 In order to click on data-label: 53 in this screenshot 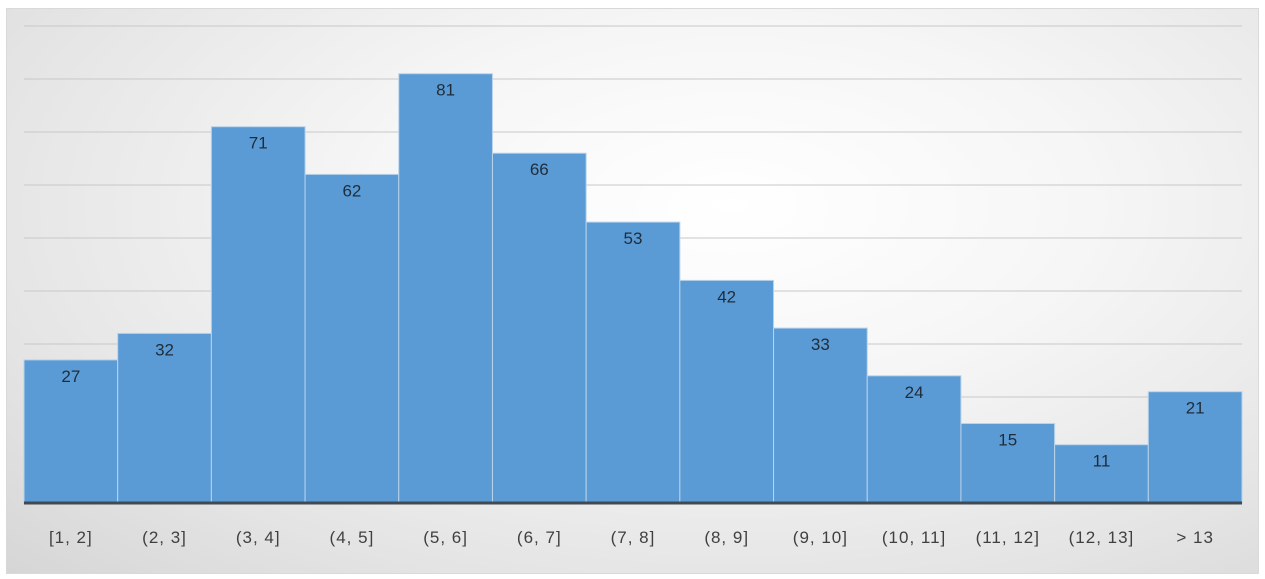, I will do `click(633, 238)`.